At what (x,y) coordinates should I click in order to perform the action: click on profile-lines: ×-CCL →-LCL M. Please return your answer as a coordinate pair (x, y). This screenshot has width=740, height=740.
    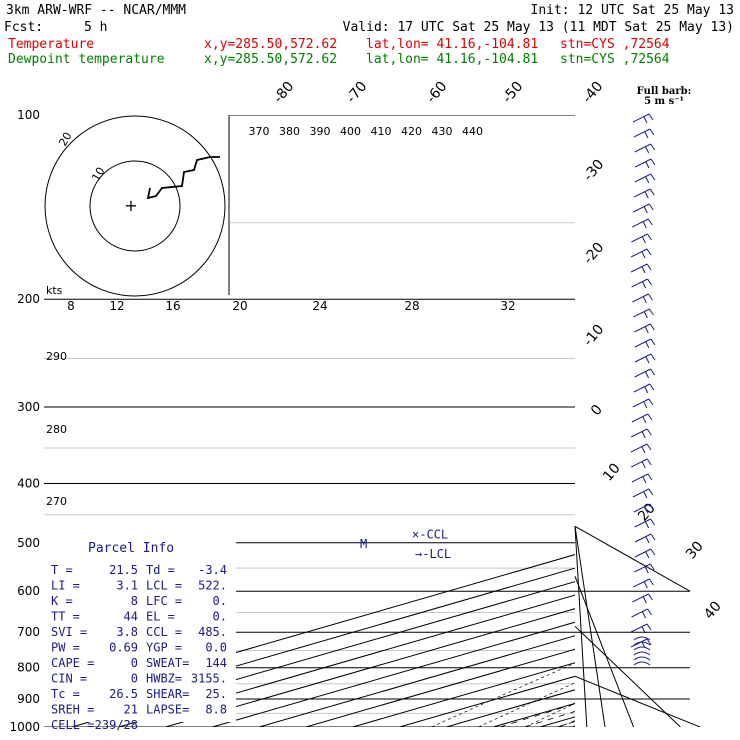
    Looking at the image, I should click on (405, 545).